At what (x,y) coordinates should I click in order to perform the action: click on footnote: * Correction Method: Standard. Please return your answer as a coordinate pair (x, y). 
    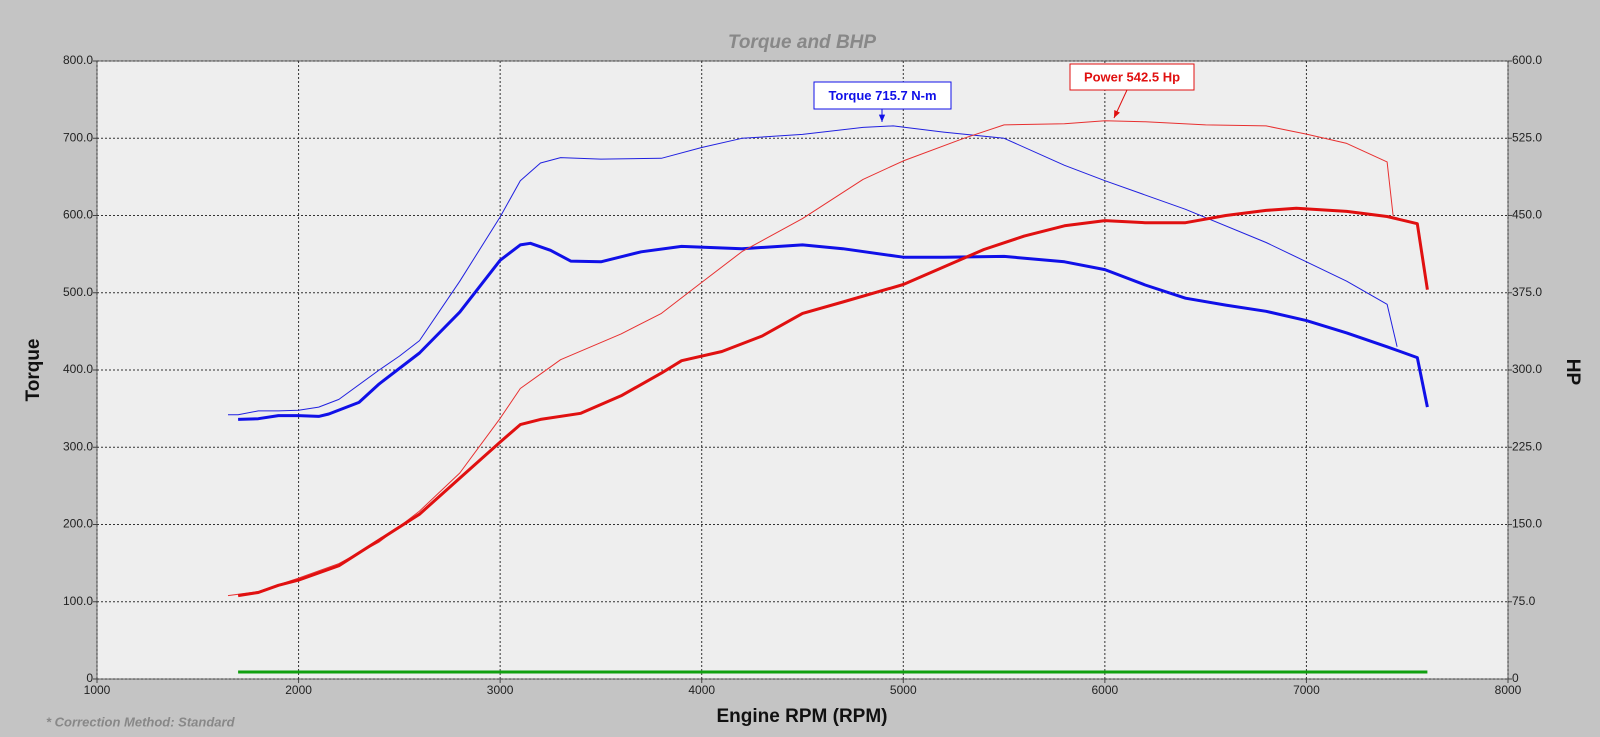
    Looking at the image, I should click on (141, 721).